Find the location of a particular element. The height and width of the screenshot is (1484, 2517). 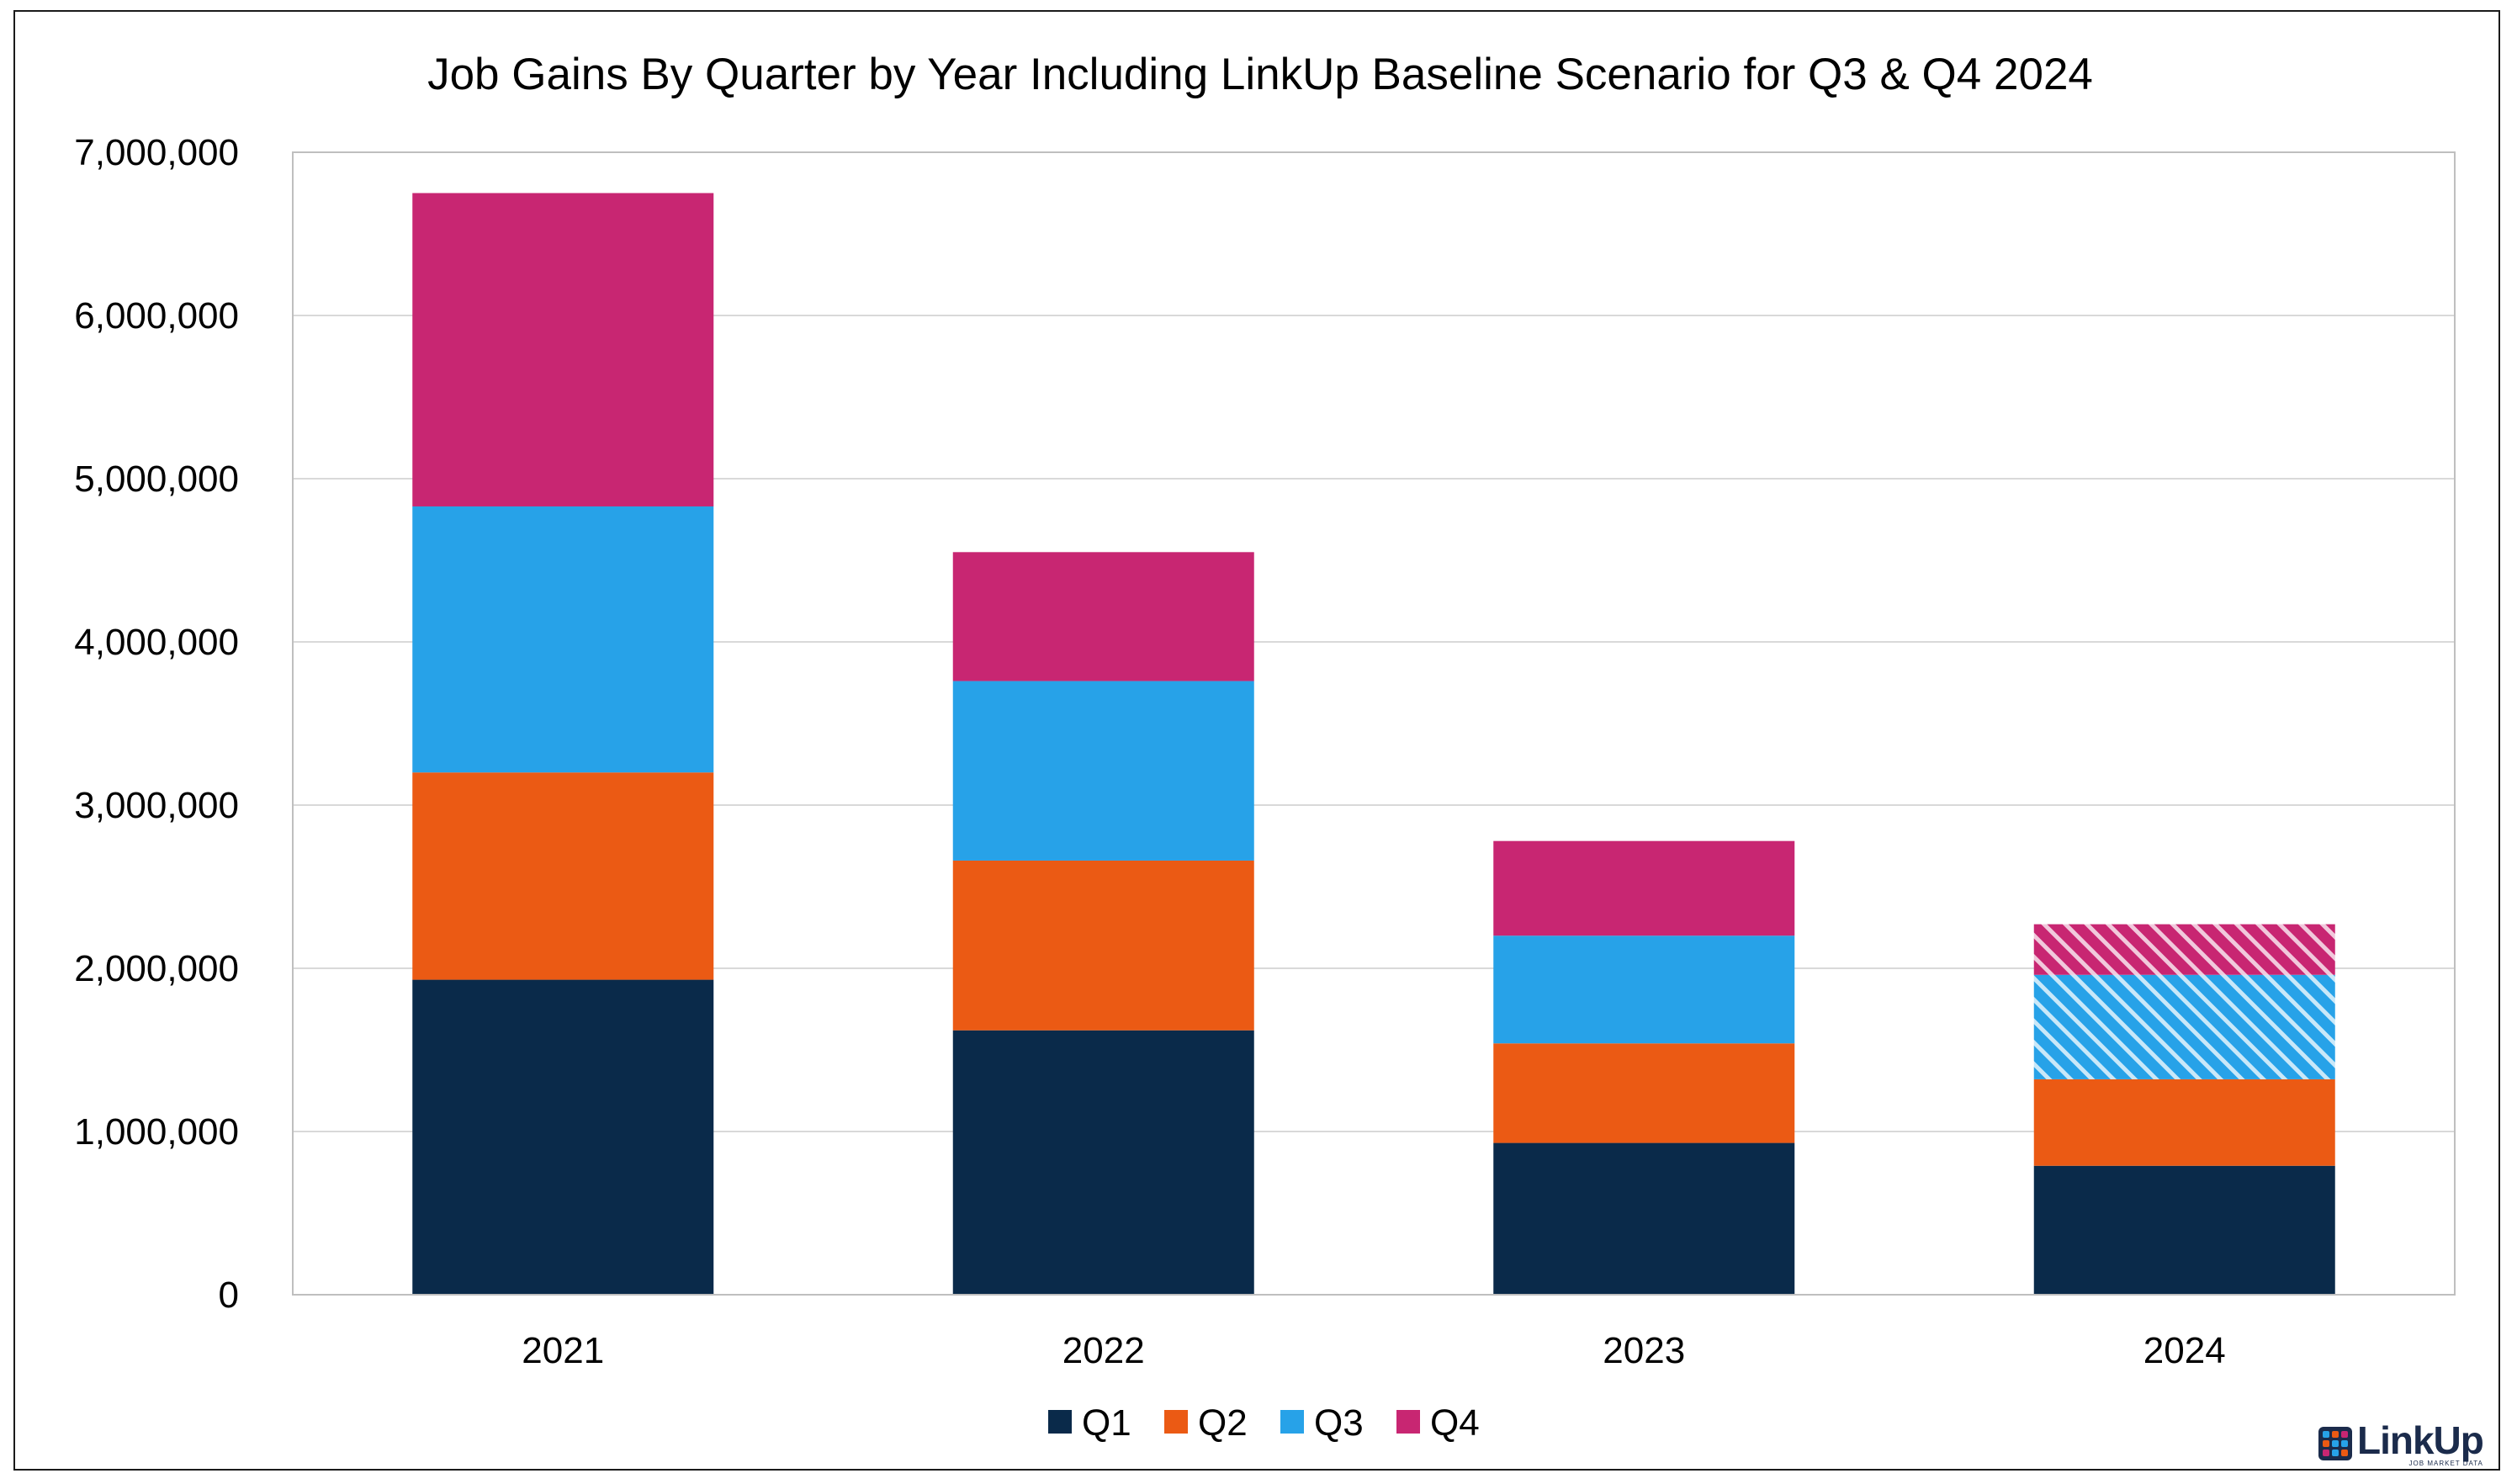

legend-item-q3: Q3 is located at coordinates (1322, 1423).